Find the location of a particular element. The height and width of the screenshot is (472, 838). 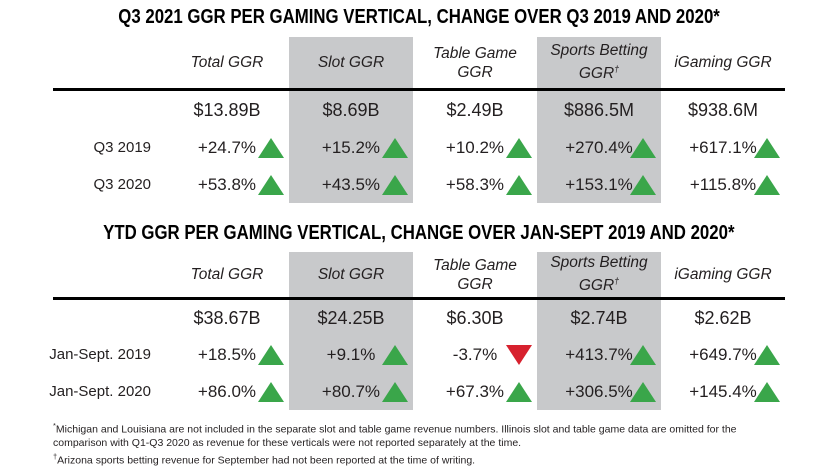

change-value: +10.2% is located at coordinates (475, 147).